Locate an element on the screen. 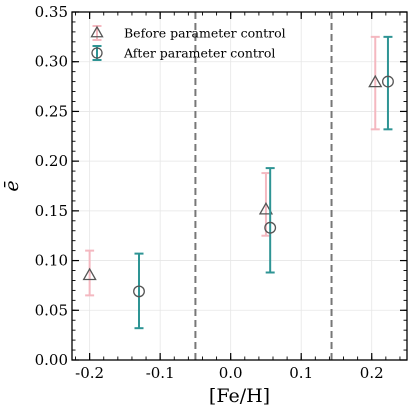 The width and height of the screenshot is (415, 415). y-tick-label: 0.15 is located at coordinates (51, 211).